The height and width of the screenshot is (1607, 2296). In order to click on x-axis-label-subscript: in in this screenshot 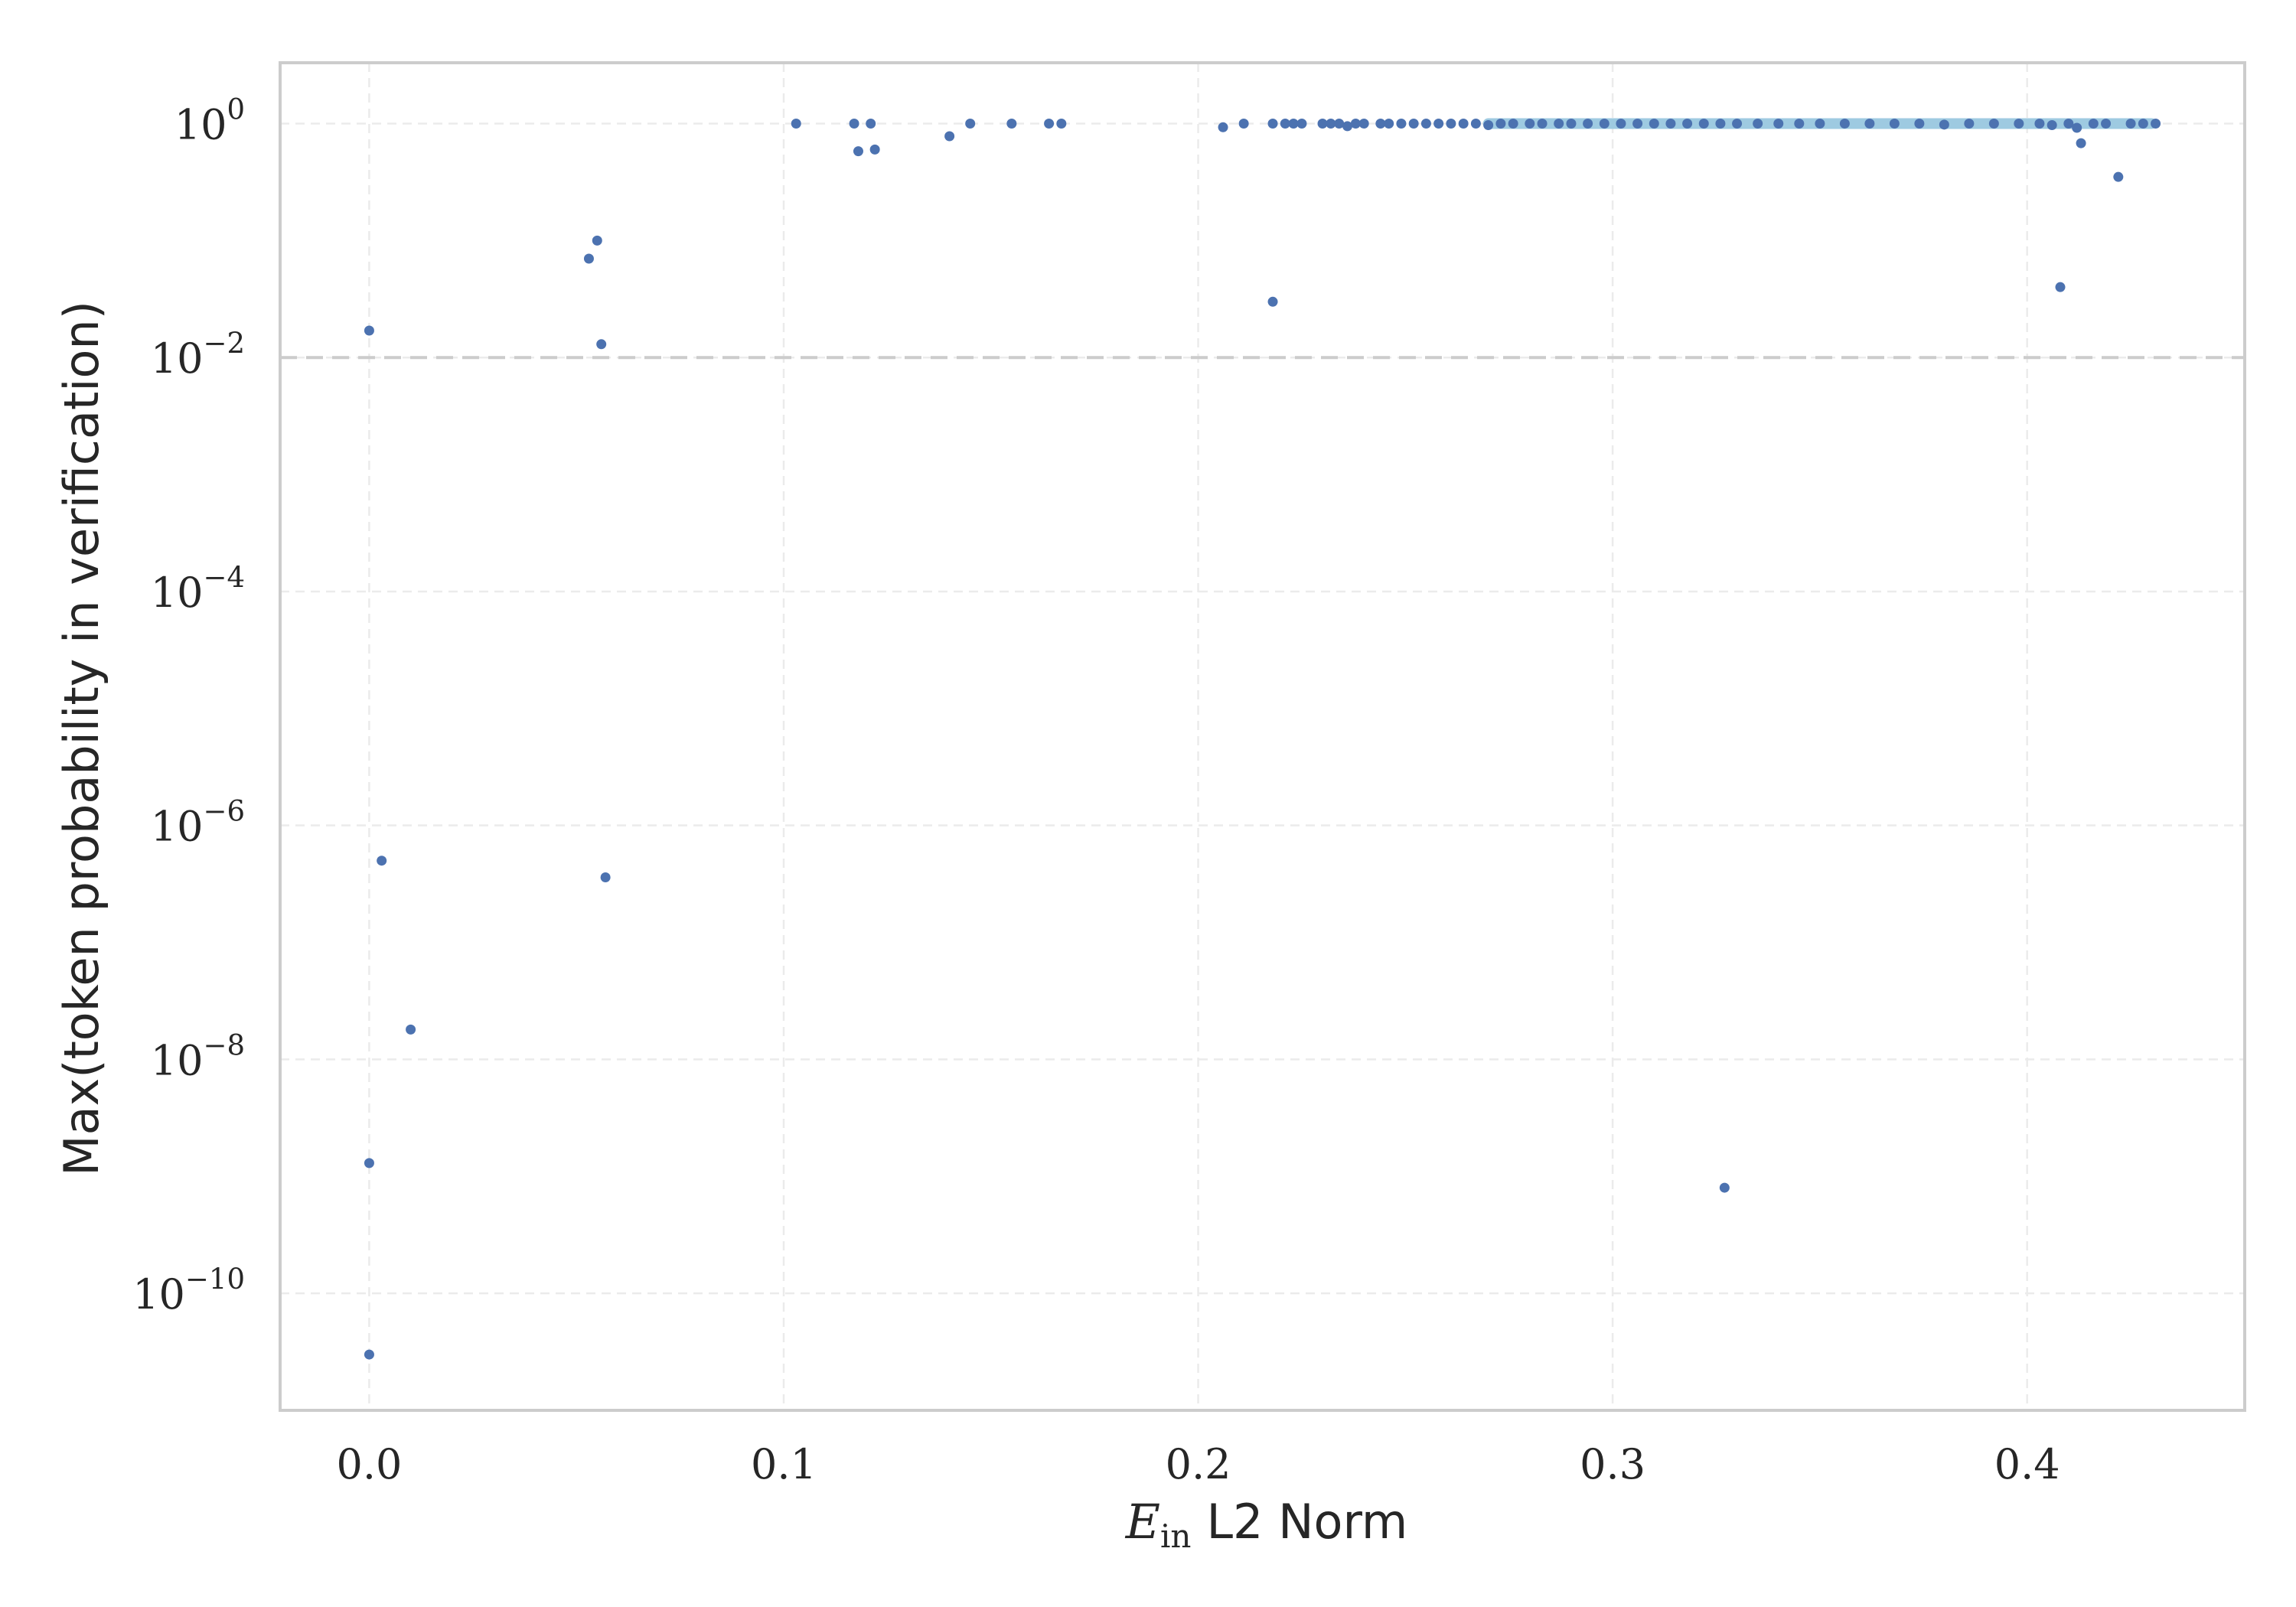, I will do `click(1175, 1536)`.